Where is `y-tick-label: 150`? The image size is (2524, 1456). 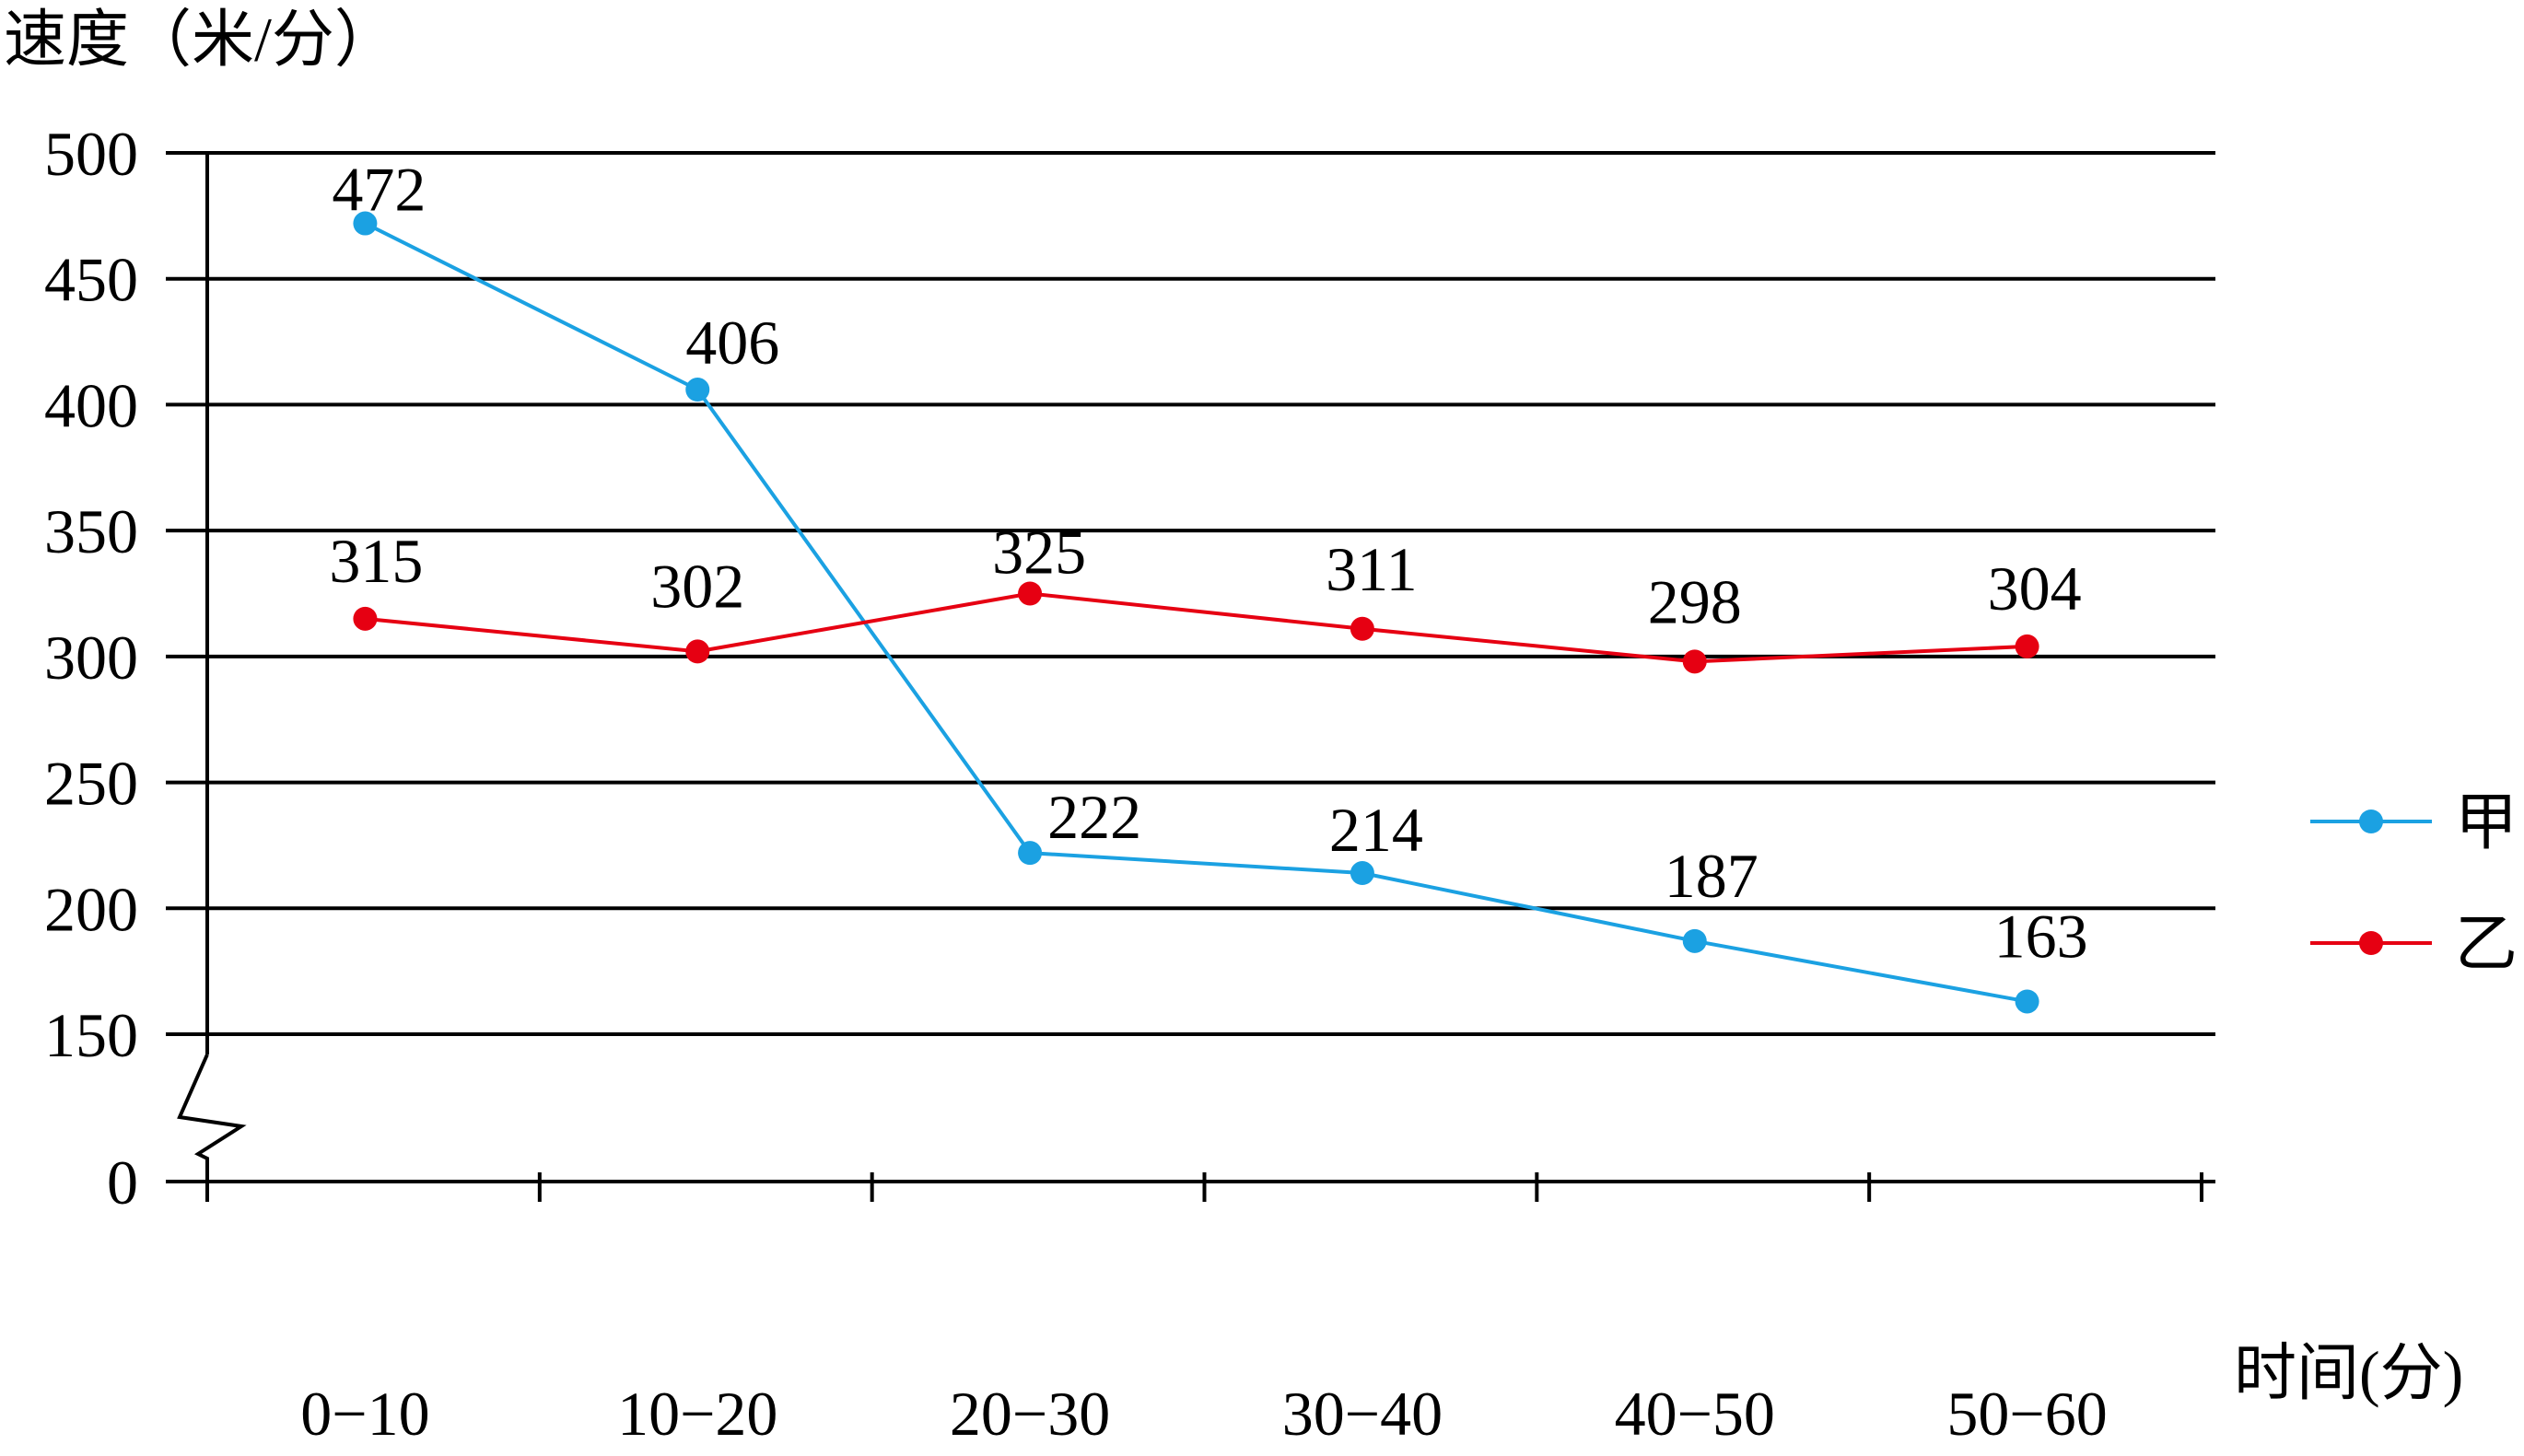
y-tick-label: 150 is located at coordinates (91, 1035).